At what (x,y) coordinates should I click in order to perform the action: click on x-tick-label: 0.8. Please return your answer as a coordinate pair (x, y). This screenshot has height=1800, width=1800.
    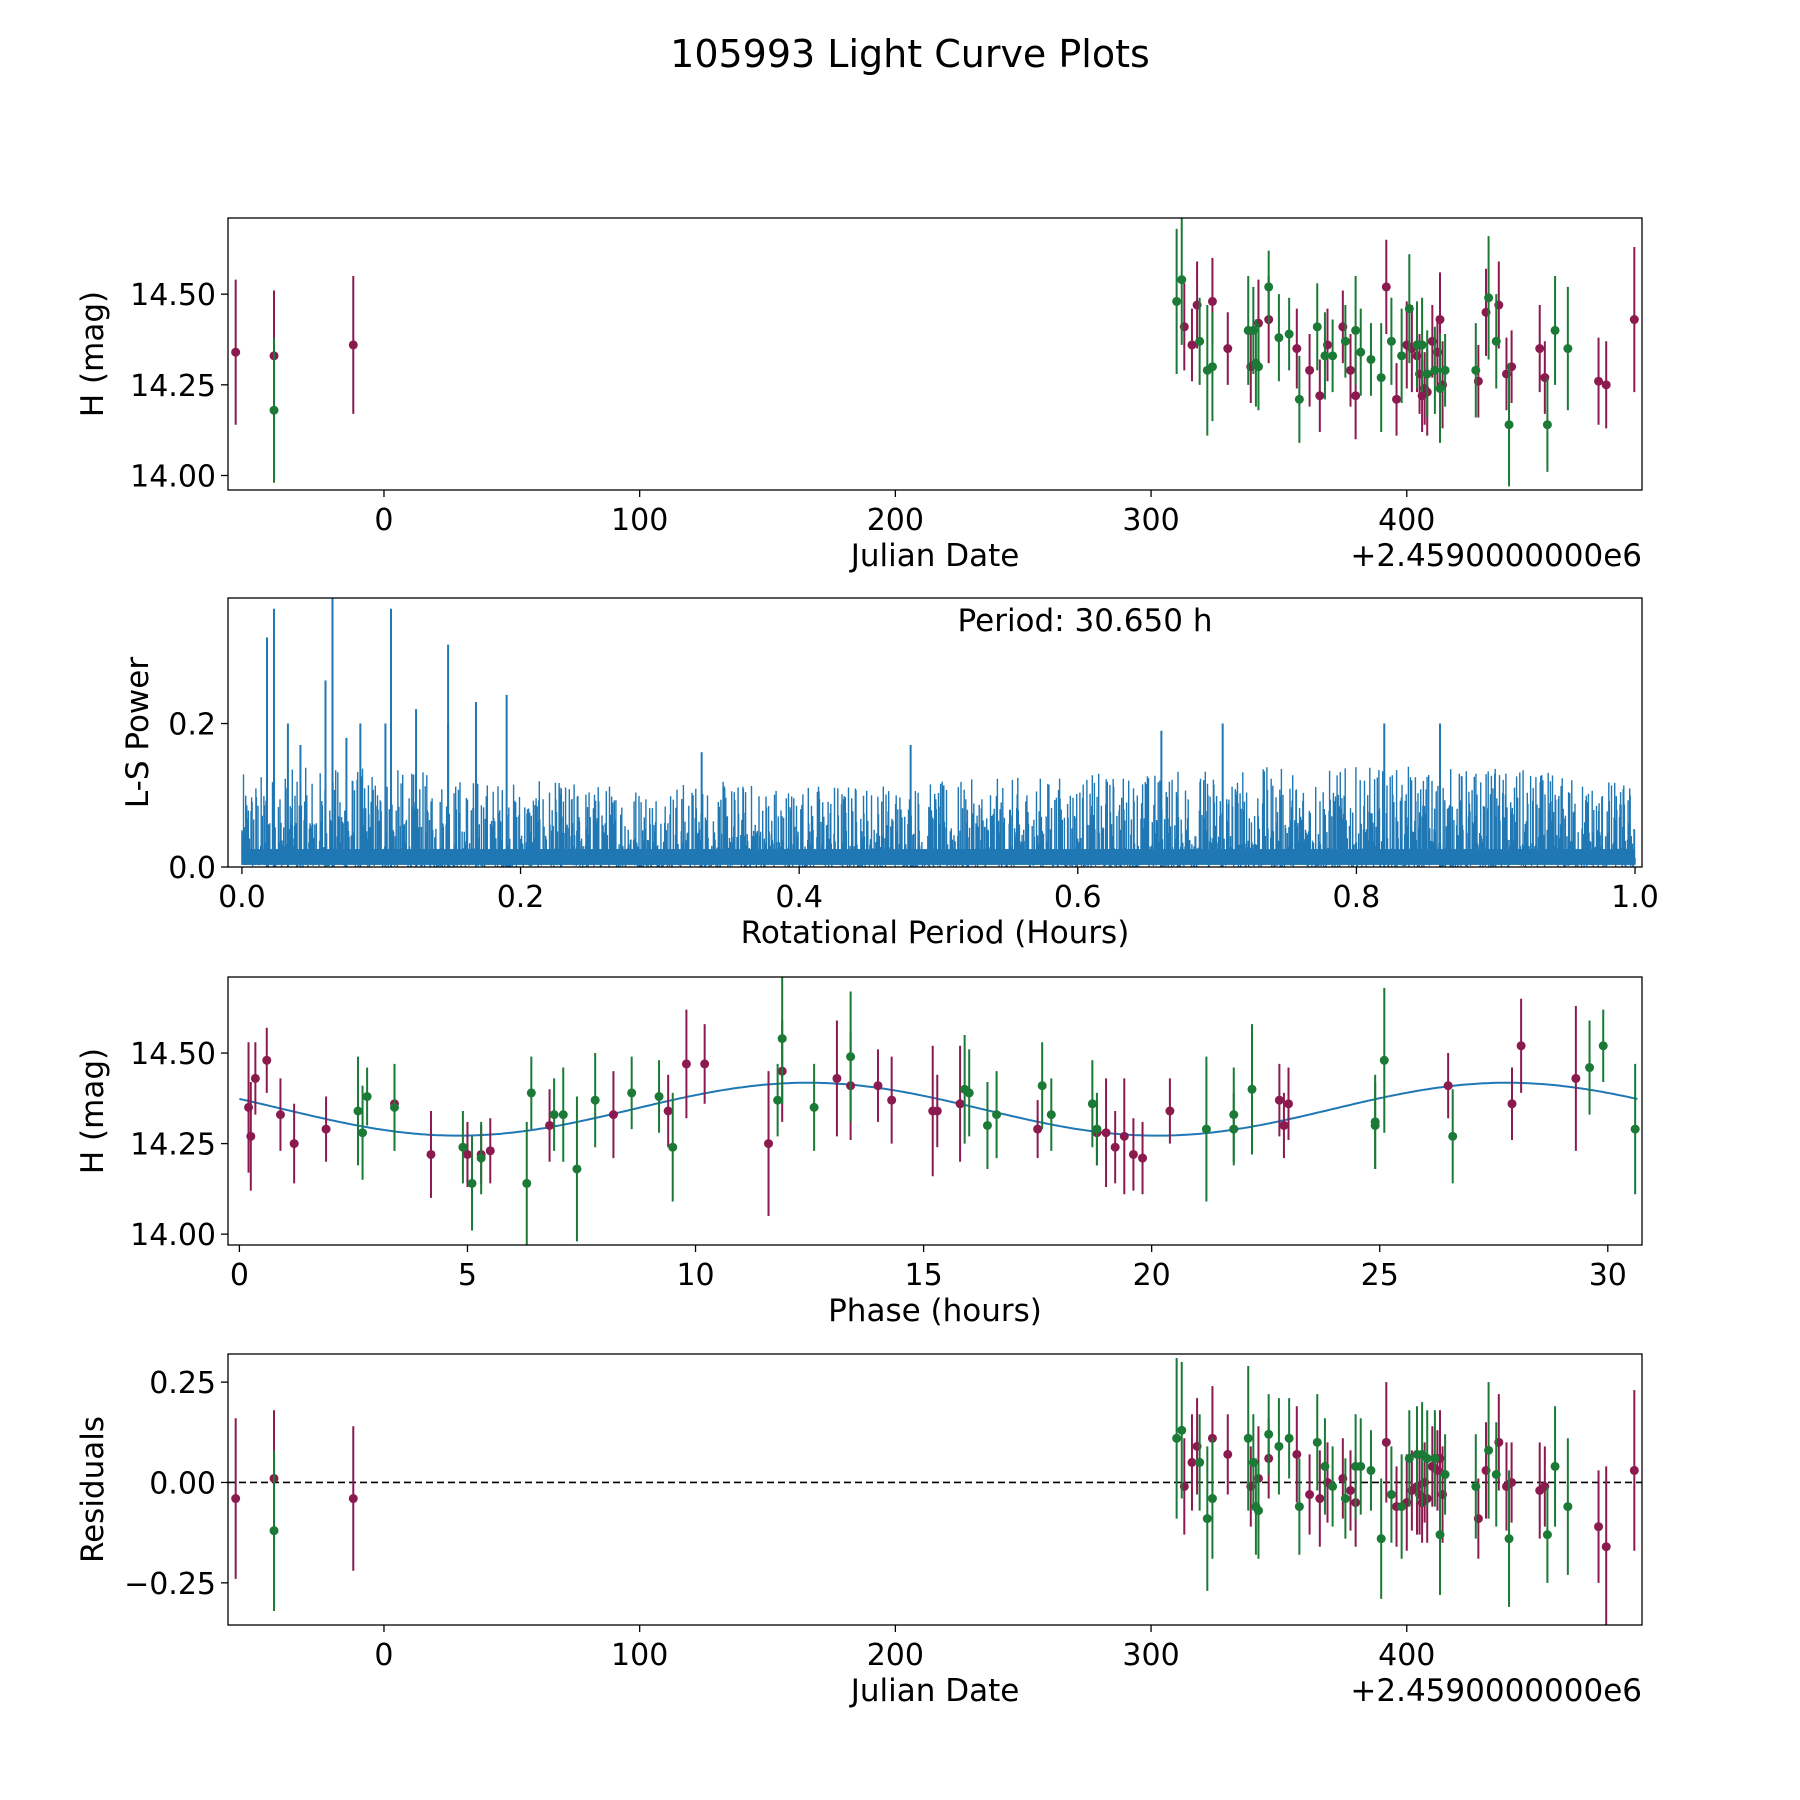
    Looking at the image, I should click on (1357, 897).